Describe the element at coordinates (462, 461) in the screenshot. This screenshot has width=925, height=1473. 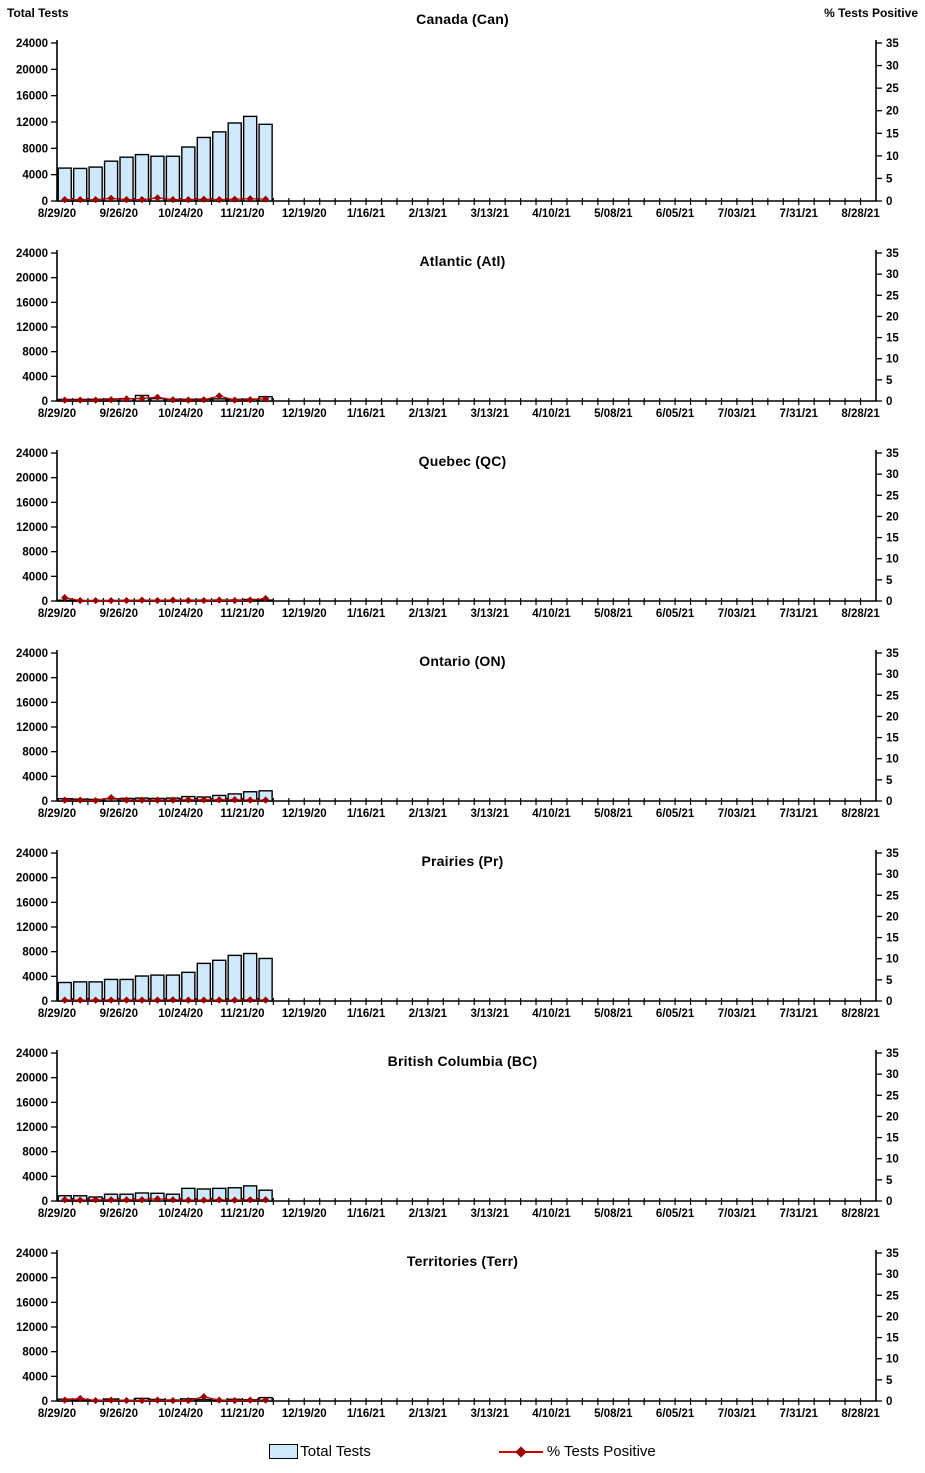
I see `chart-title-quebec: Quebec (QC)` at that location.